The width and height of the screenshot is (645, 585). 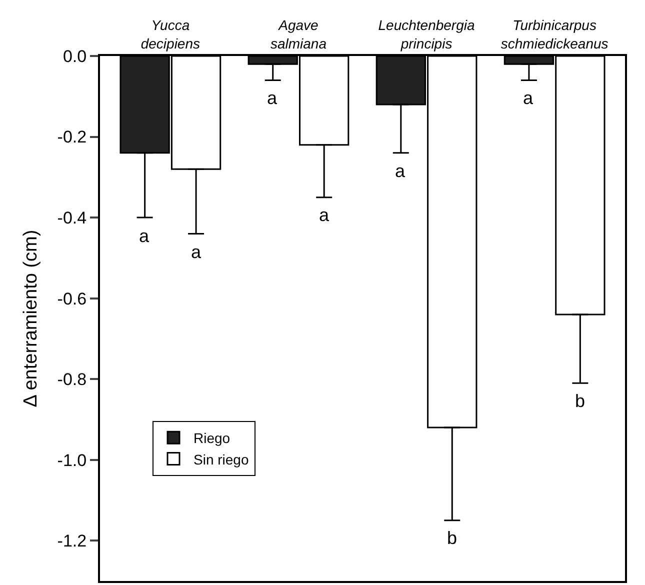 What do you see at coordinates (72, 137) in the screenshot?
I see `y-tick-label: -0.2` at bounding box center [72, 137].